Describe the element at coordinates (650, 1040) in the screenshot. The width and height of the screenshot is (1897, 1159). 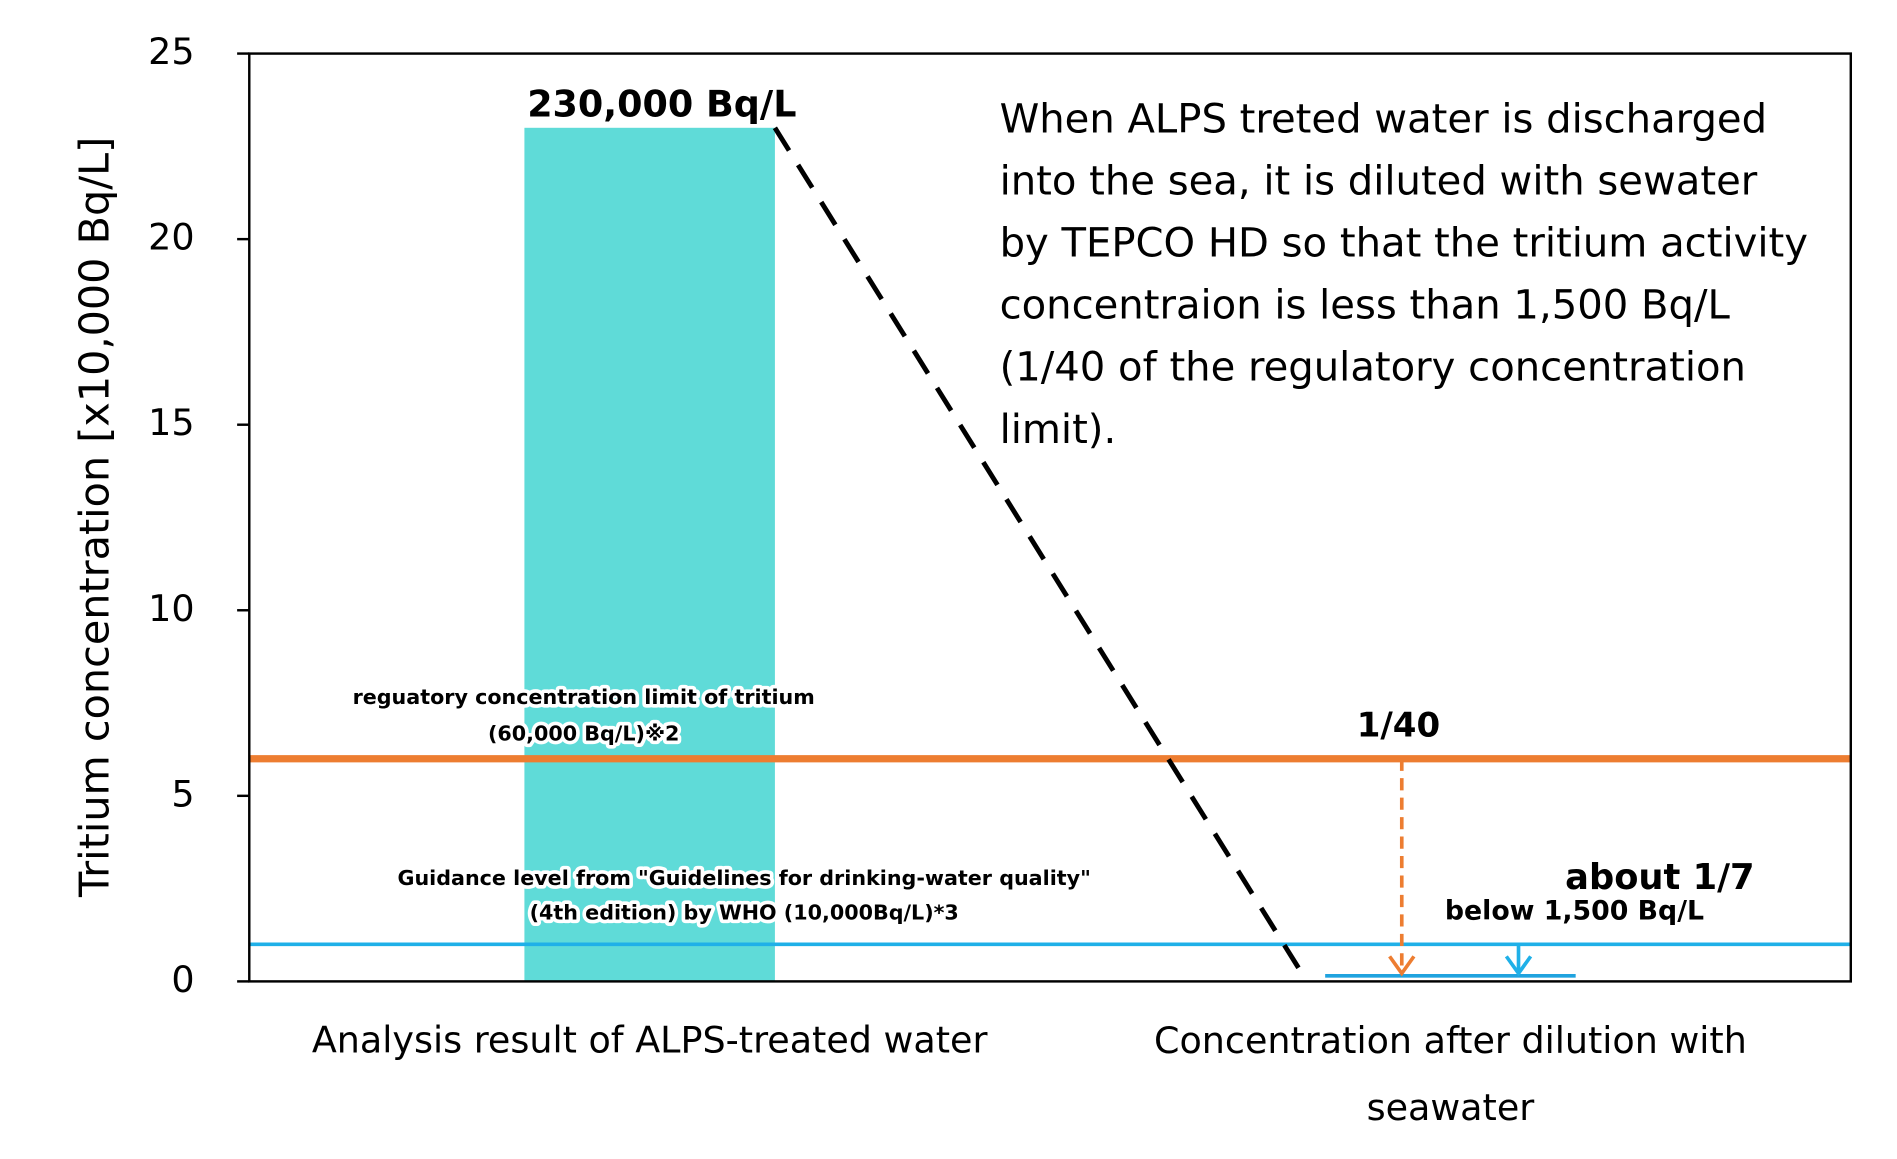
I see `x-tick-label: Analysis result of ALPS-treated water` at that location.